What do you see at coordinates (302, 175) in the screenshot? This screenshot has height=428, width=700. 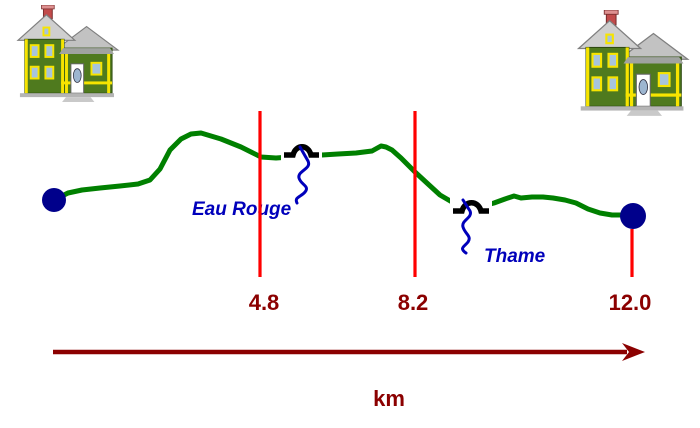 I see `river-eau-rouge` at bounding box center [302, 175].